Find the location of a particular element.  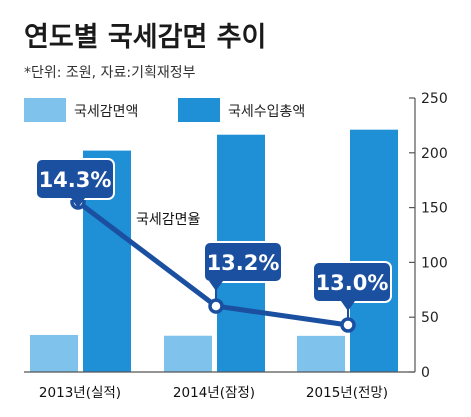

chart-subtitle: *단위: 조원, 자료:기획재정부 is located at coordinates (110, 73).